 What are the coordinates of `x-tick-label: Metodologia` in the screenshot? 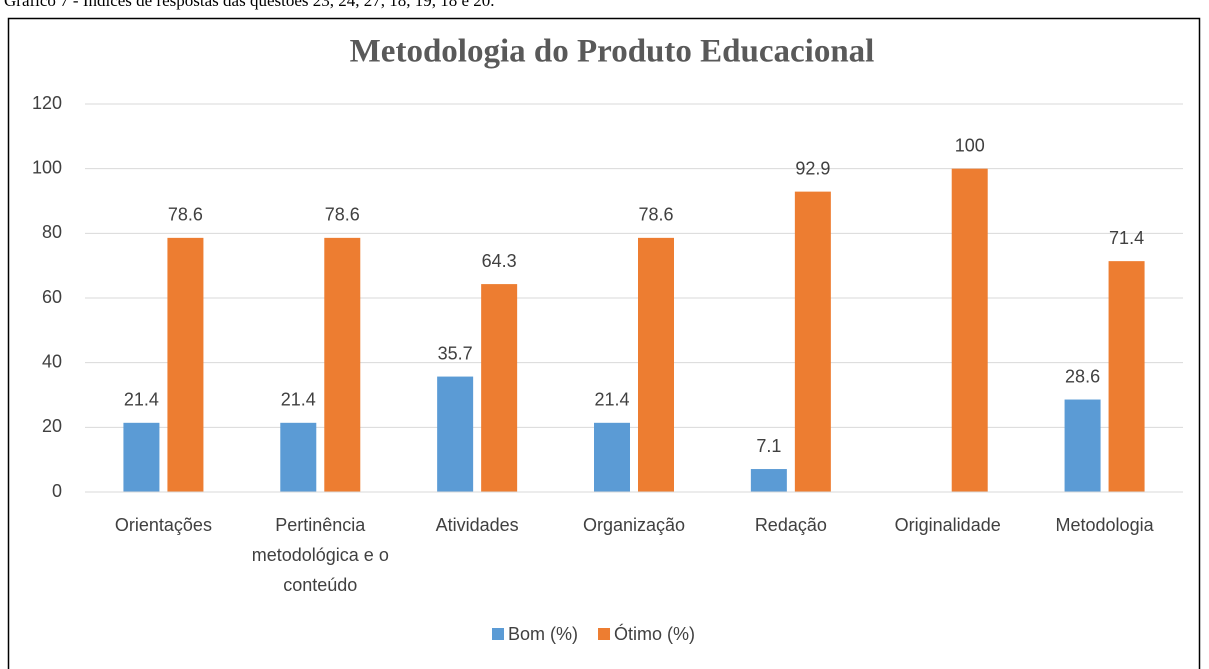 It's located at (1104, 525).